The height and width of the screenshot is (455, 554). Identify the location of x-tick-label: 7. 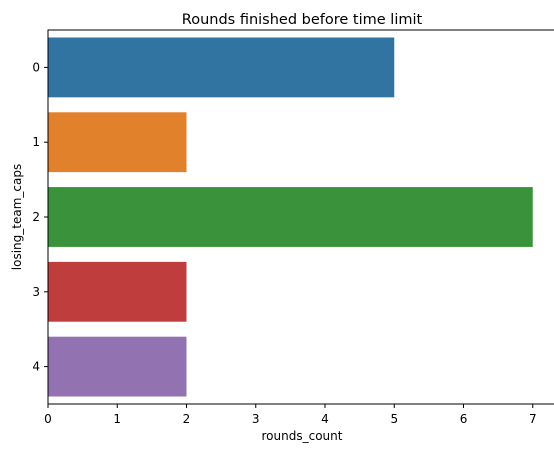
(533, 419).